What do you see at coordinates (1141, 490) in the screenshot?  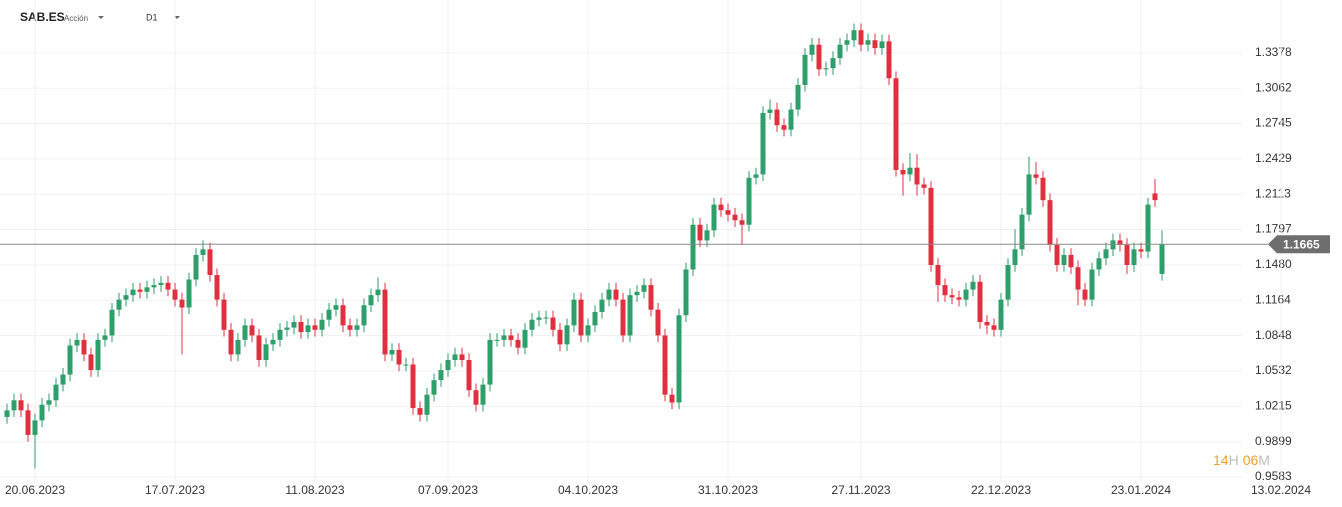 I see `x-tick-label: 23.01.2024` at bounding box center [1141, 490].